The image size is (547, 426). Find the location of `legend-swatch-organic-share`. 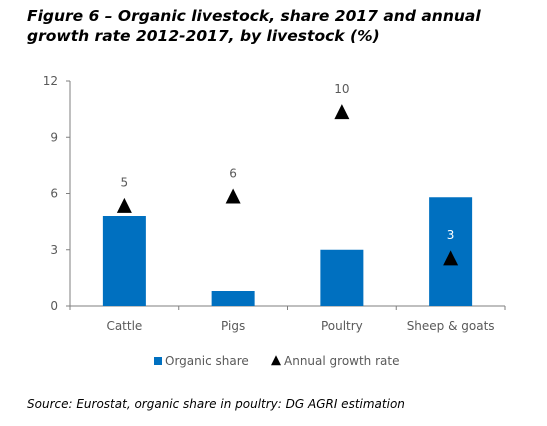

legend-swatch-organic-share is located at coordinates (158, 361).